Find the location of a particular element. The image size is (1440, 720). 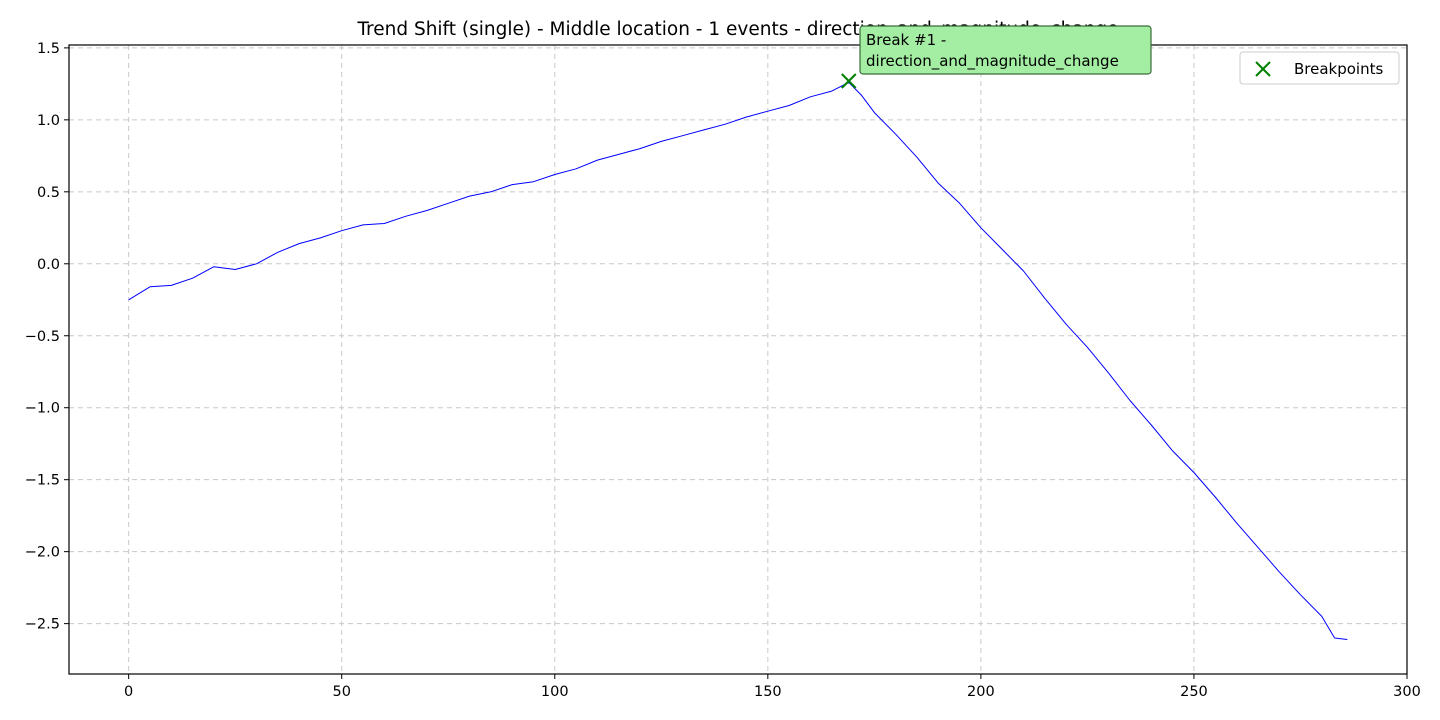

legend-box is located at coordinates (1319, 68).